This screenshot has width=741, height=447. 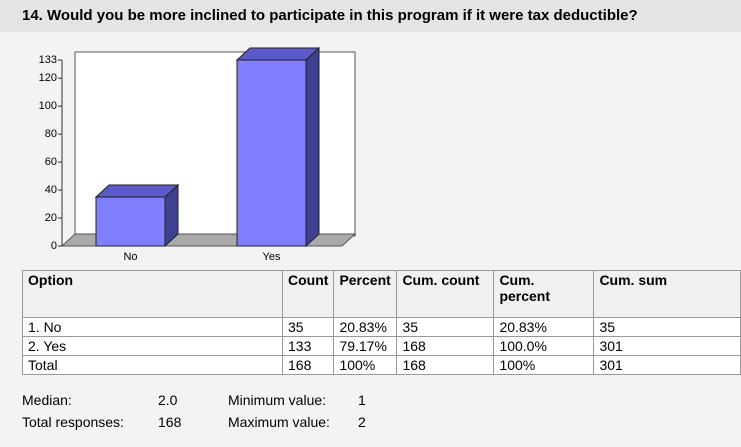 What do you see at coordinates (51, 218) in the screenshot?
I see `y-tick-label: 20` at bounding box center [51, 218].